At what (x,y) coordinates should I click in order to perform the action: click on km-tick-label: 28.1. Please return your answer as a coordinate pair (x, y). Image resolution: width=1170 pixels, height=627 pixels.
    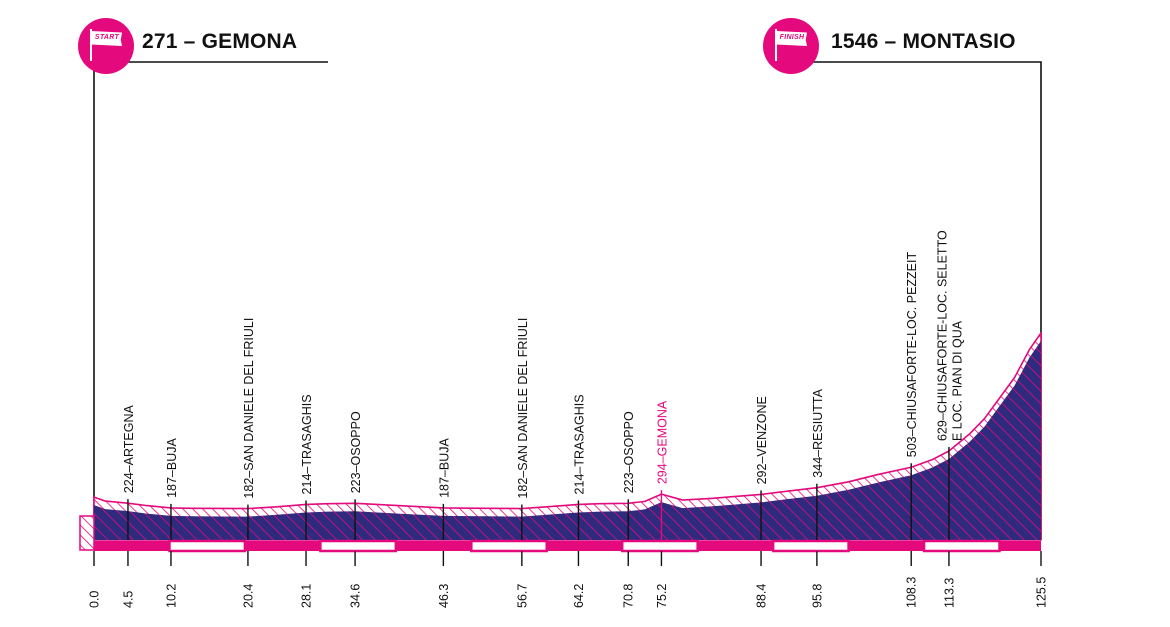
    Looking at the image, I should click on (307, 596).